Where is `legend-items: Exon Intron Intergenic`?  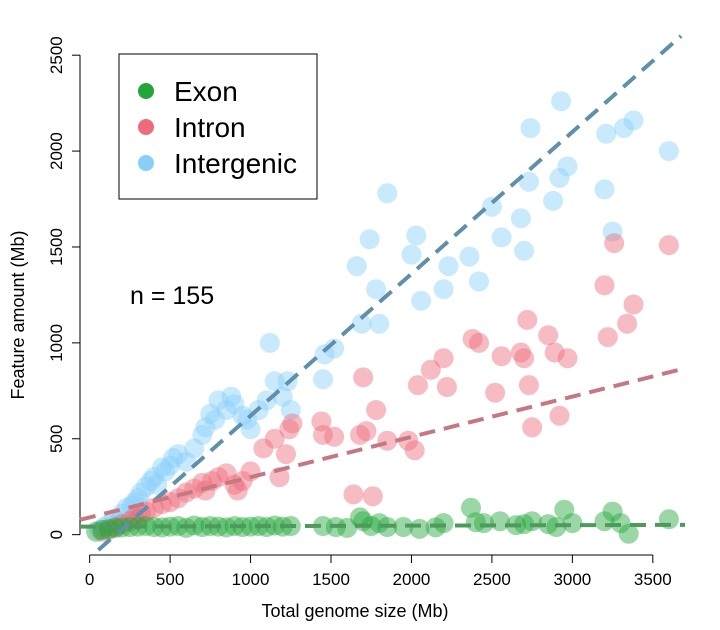
legend-items: Exon Intron Intergenic is located at coordinates (217, 127).